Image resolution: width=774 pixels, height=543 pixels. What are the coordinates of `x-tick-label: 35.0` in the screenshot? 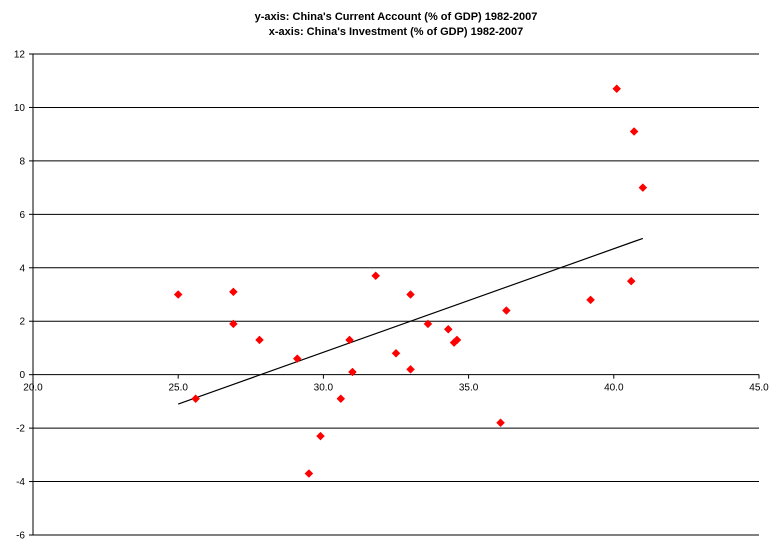 It's located at (469, 388).